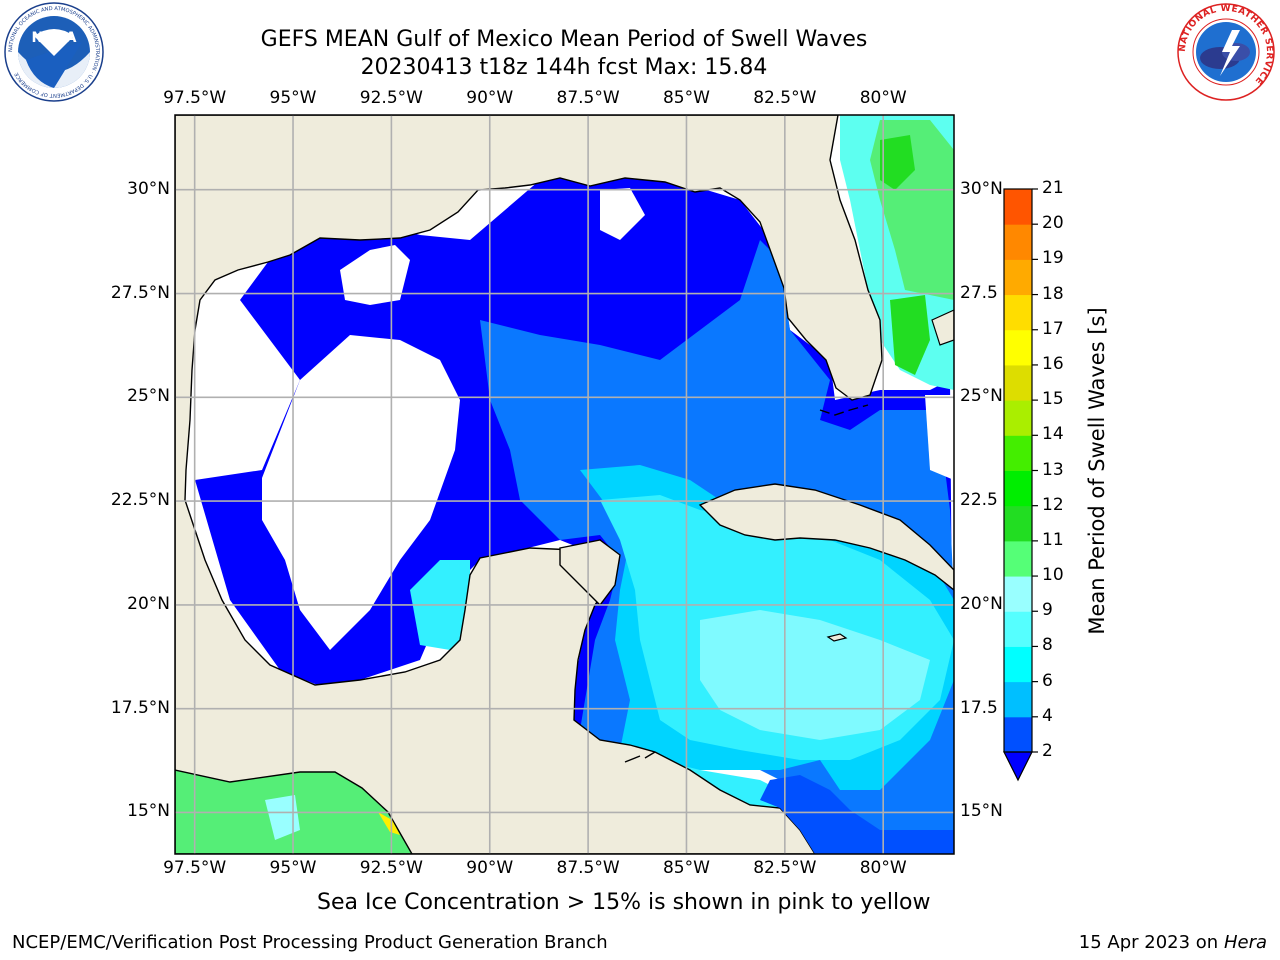  Describe the element at coordinates (979, 292) in the screenshot. I see `lat-tick-label-right: 27.5` at that location.